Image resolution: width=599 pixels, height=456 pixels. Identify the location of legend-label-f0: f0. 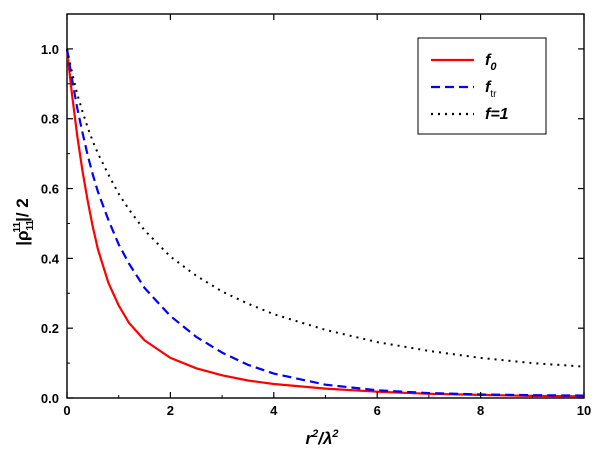
(491, 62).